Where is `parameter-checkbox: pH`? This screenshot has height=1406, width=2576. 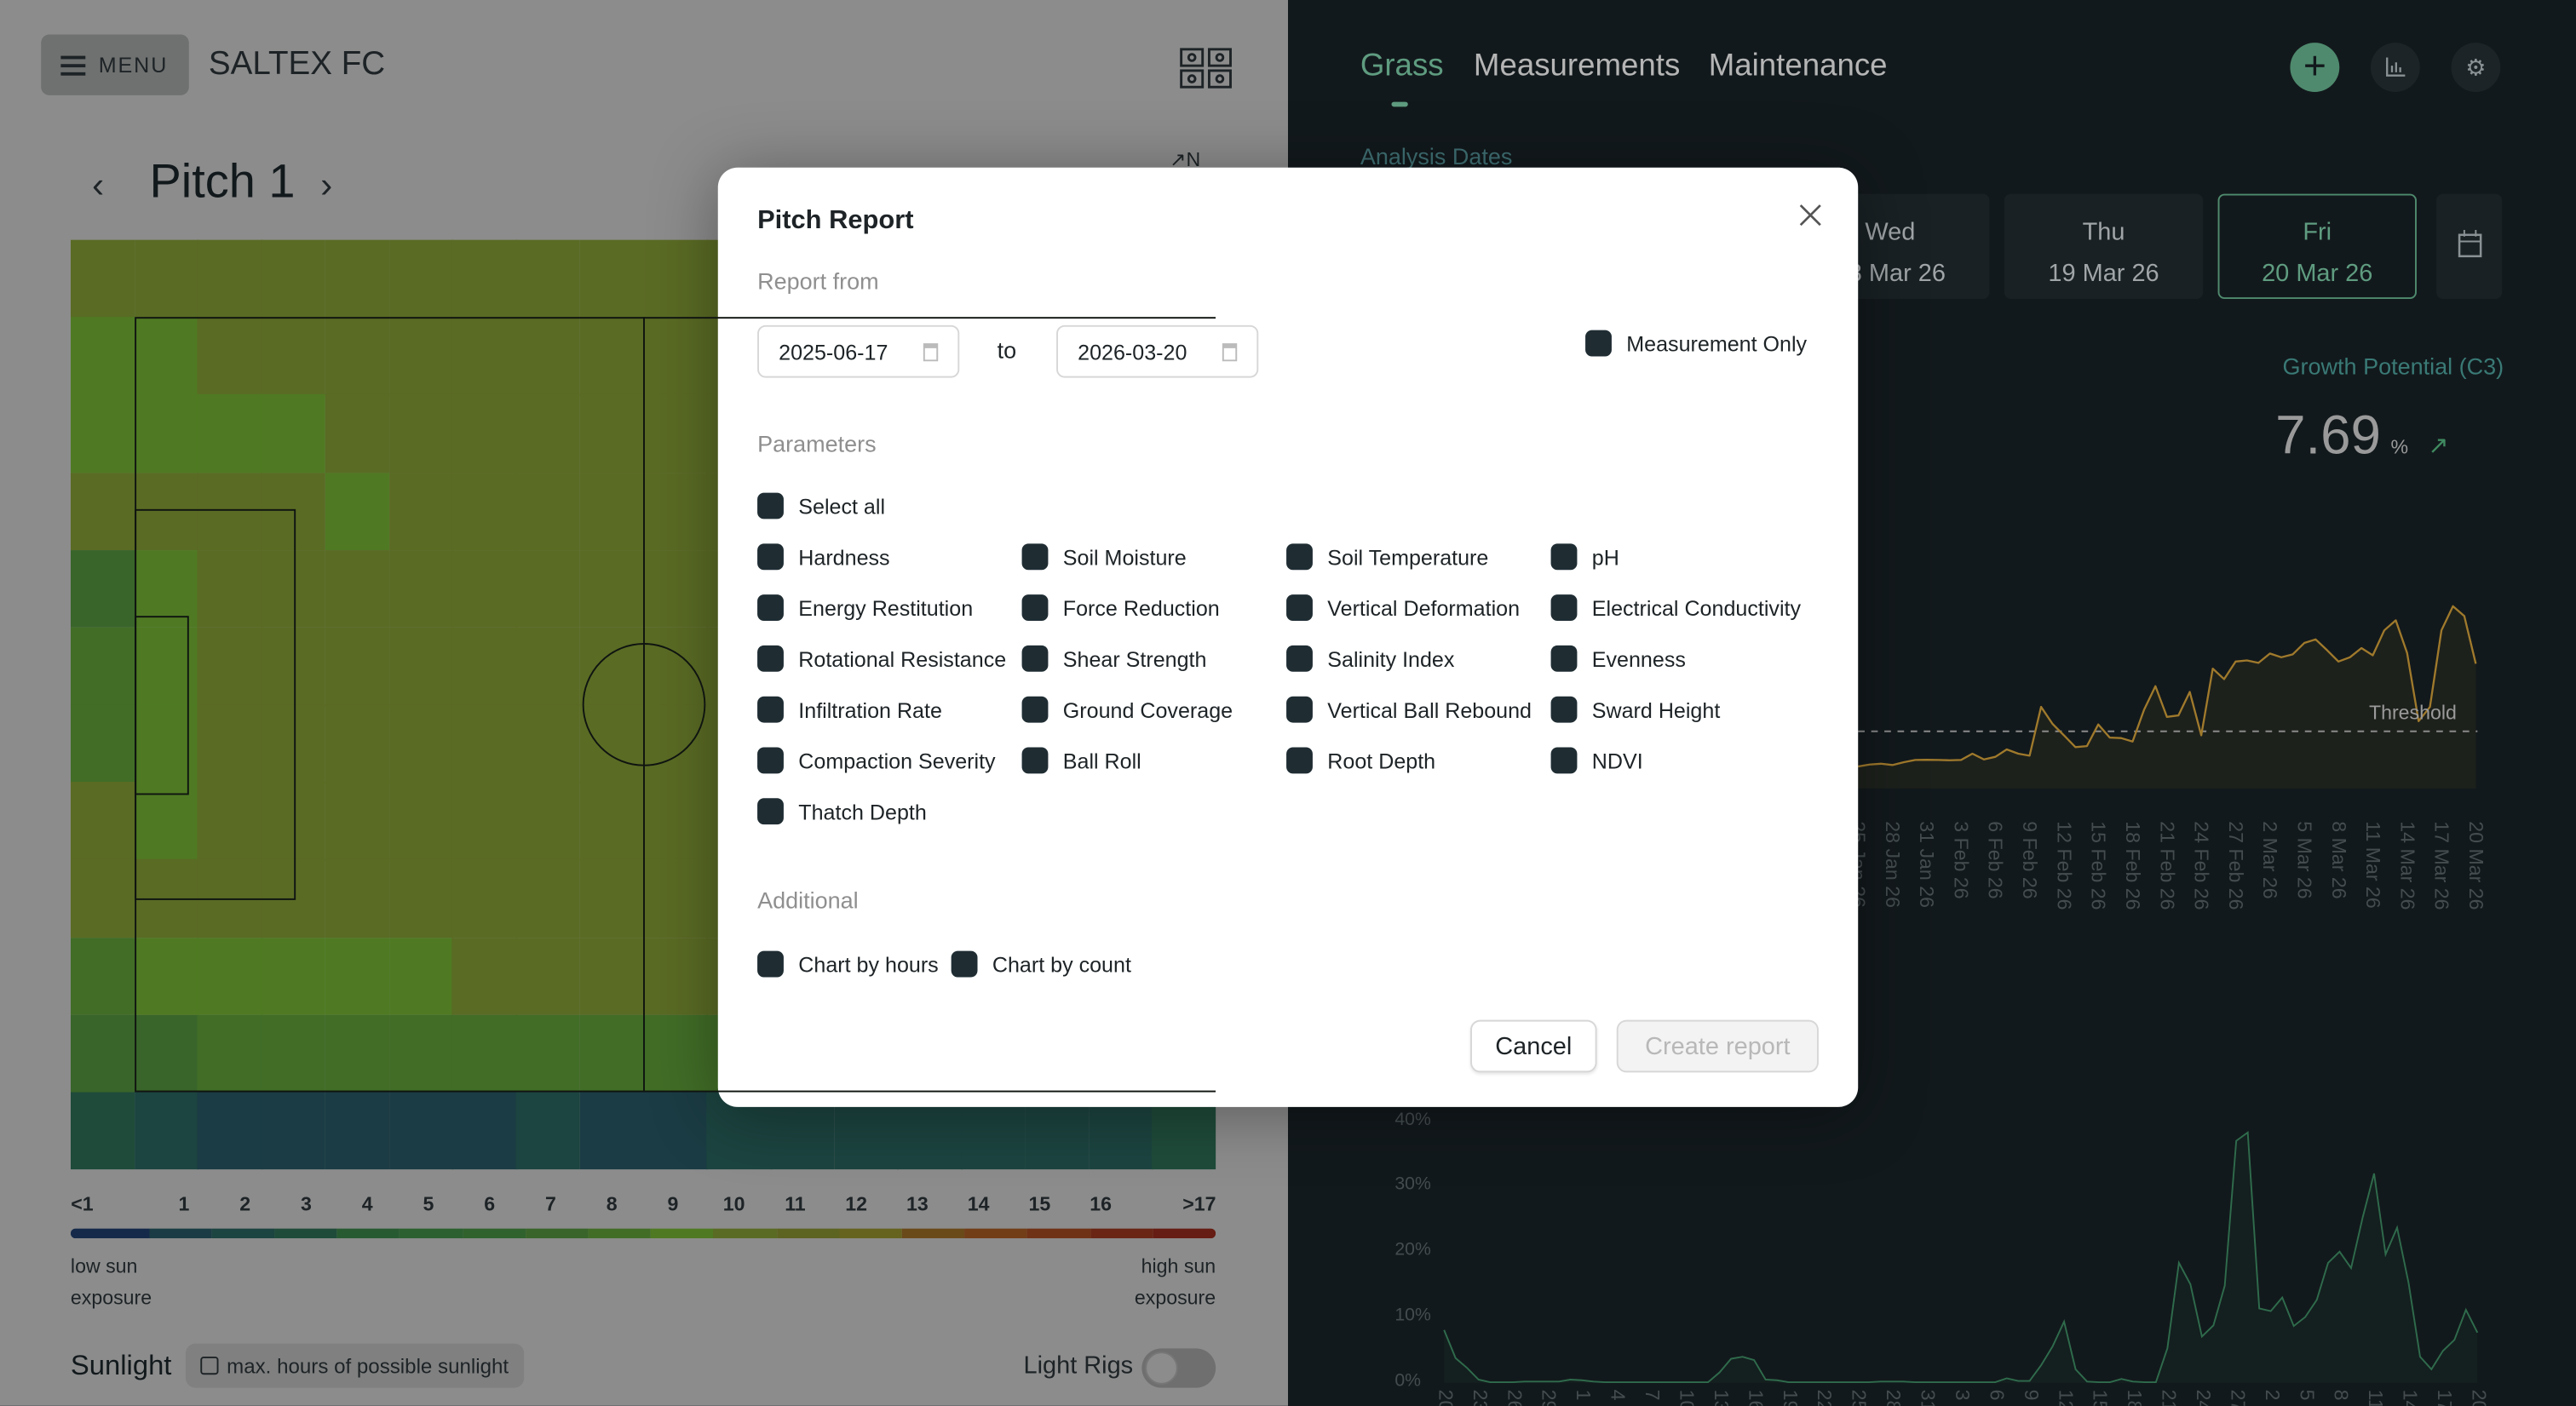 parameter-checkbox: pH is located at coordinates (1585, 557).